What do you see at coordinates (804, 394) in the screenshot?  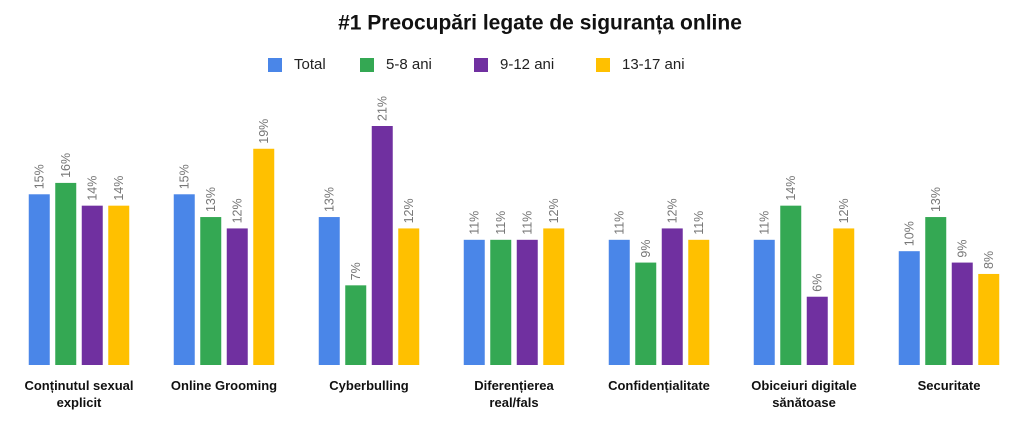 I see `x-tick-label: Obiceiuri digitale sănătoase` at bounding box center [804, 394].